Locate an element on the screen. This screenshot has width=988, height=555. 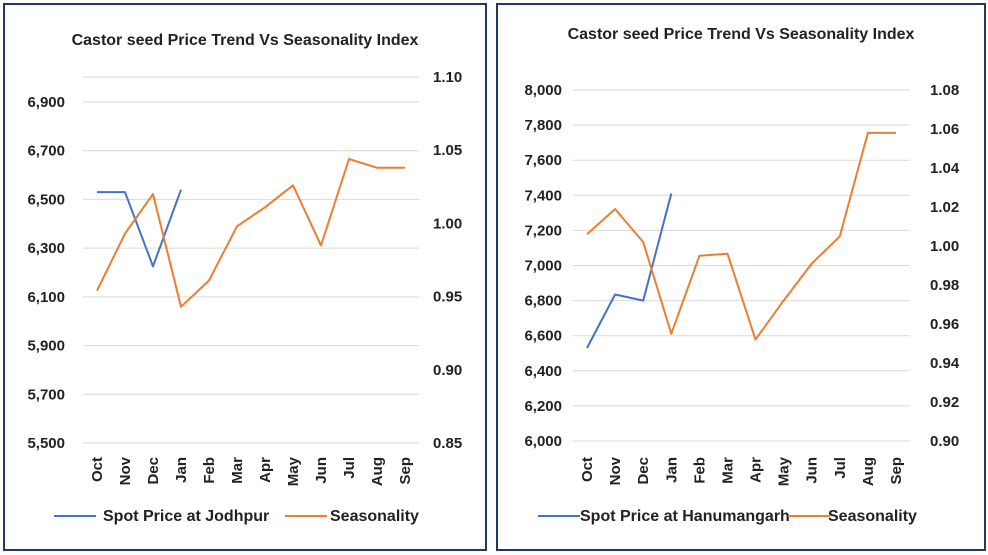
y-right-tick-label: 0.95 is located at coordinates (447, 297).